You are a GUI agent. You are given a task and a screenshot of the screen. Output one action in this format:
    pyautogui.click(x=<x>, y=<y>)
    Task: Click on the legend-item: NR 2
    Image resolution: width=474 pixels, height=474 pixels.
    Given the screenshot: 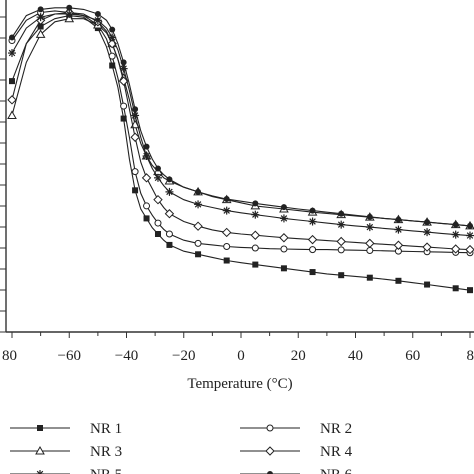 What is the action you would take?
    pyautogui.click(x=296, y=429)
    